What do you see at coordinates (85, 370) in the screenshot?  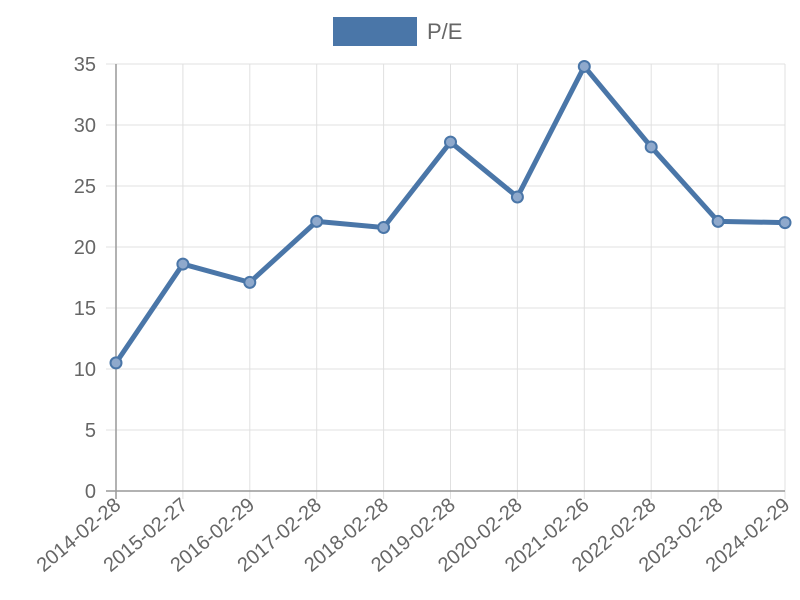 I see `y-tick-label: 10` at bounding box center [85, 370].